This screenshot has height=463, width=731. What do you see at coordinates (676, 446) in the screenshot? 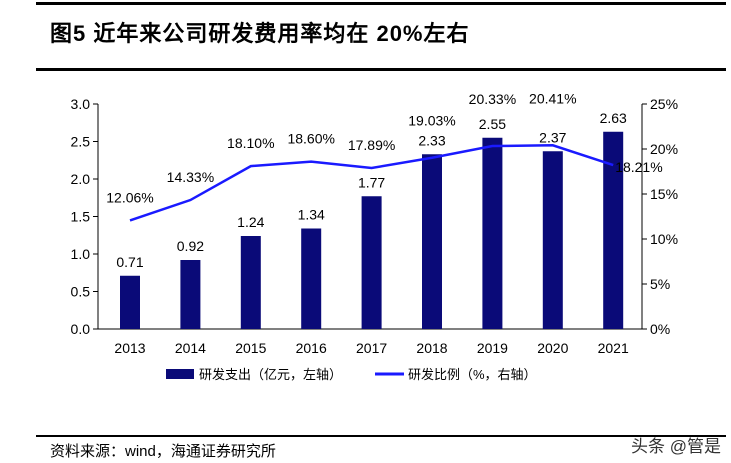
I see `watermark: 头条 @管是` at bounding box center [676, 446].